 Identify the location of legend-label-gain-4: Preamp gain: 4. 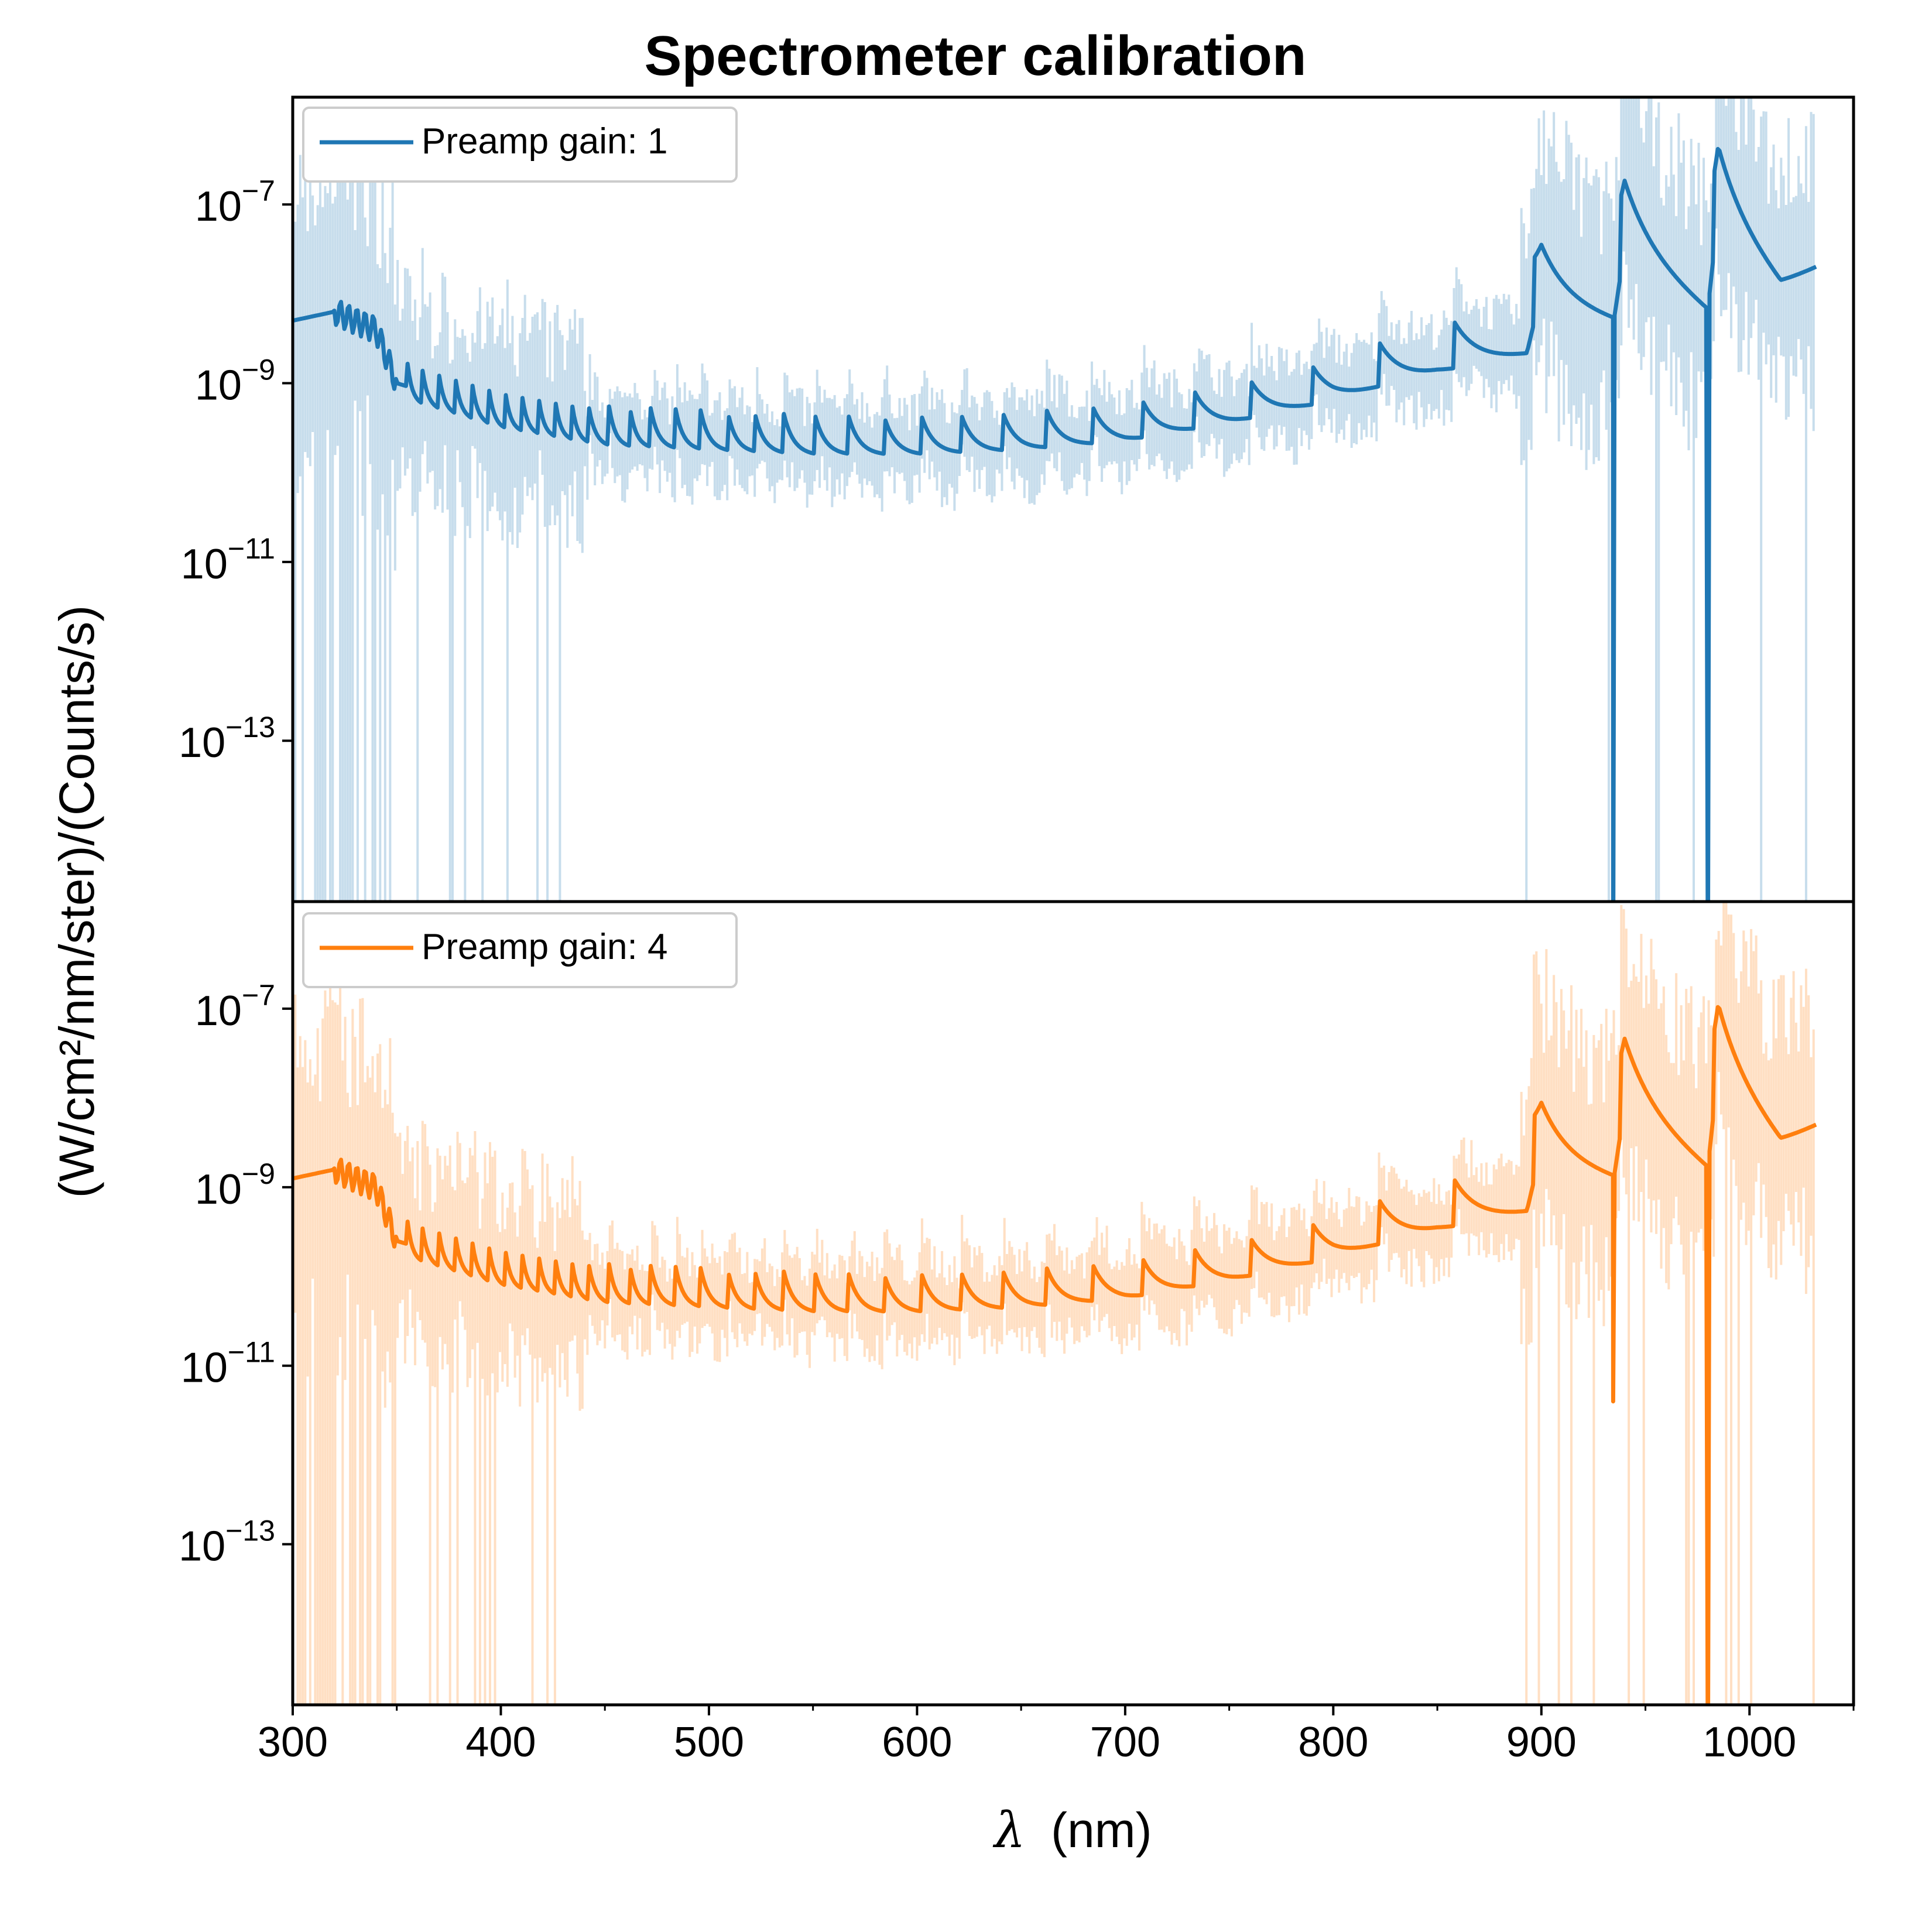
(544, 947).